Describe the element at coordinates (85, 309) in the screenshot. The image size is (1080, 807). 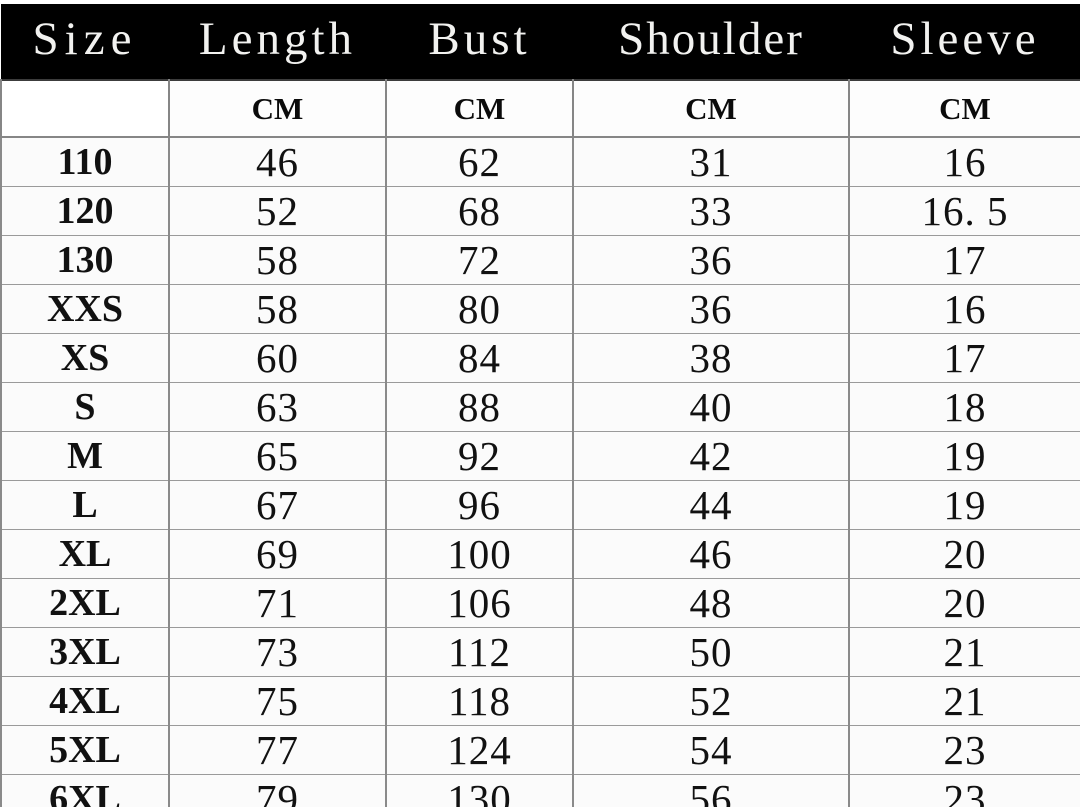
I see `cell-size: XXS` at that location.